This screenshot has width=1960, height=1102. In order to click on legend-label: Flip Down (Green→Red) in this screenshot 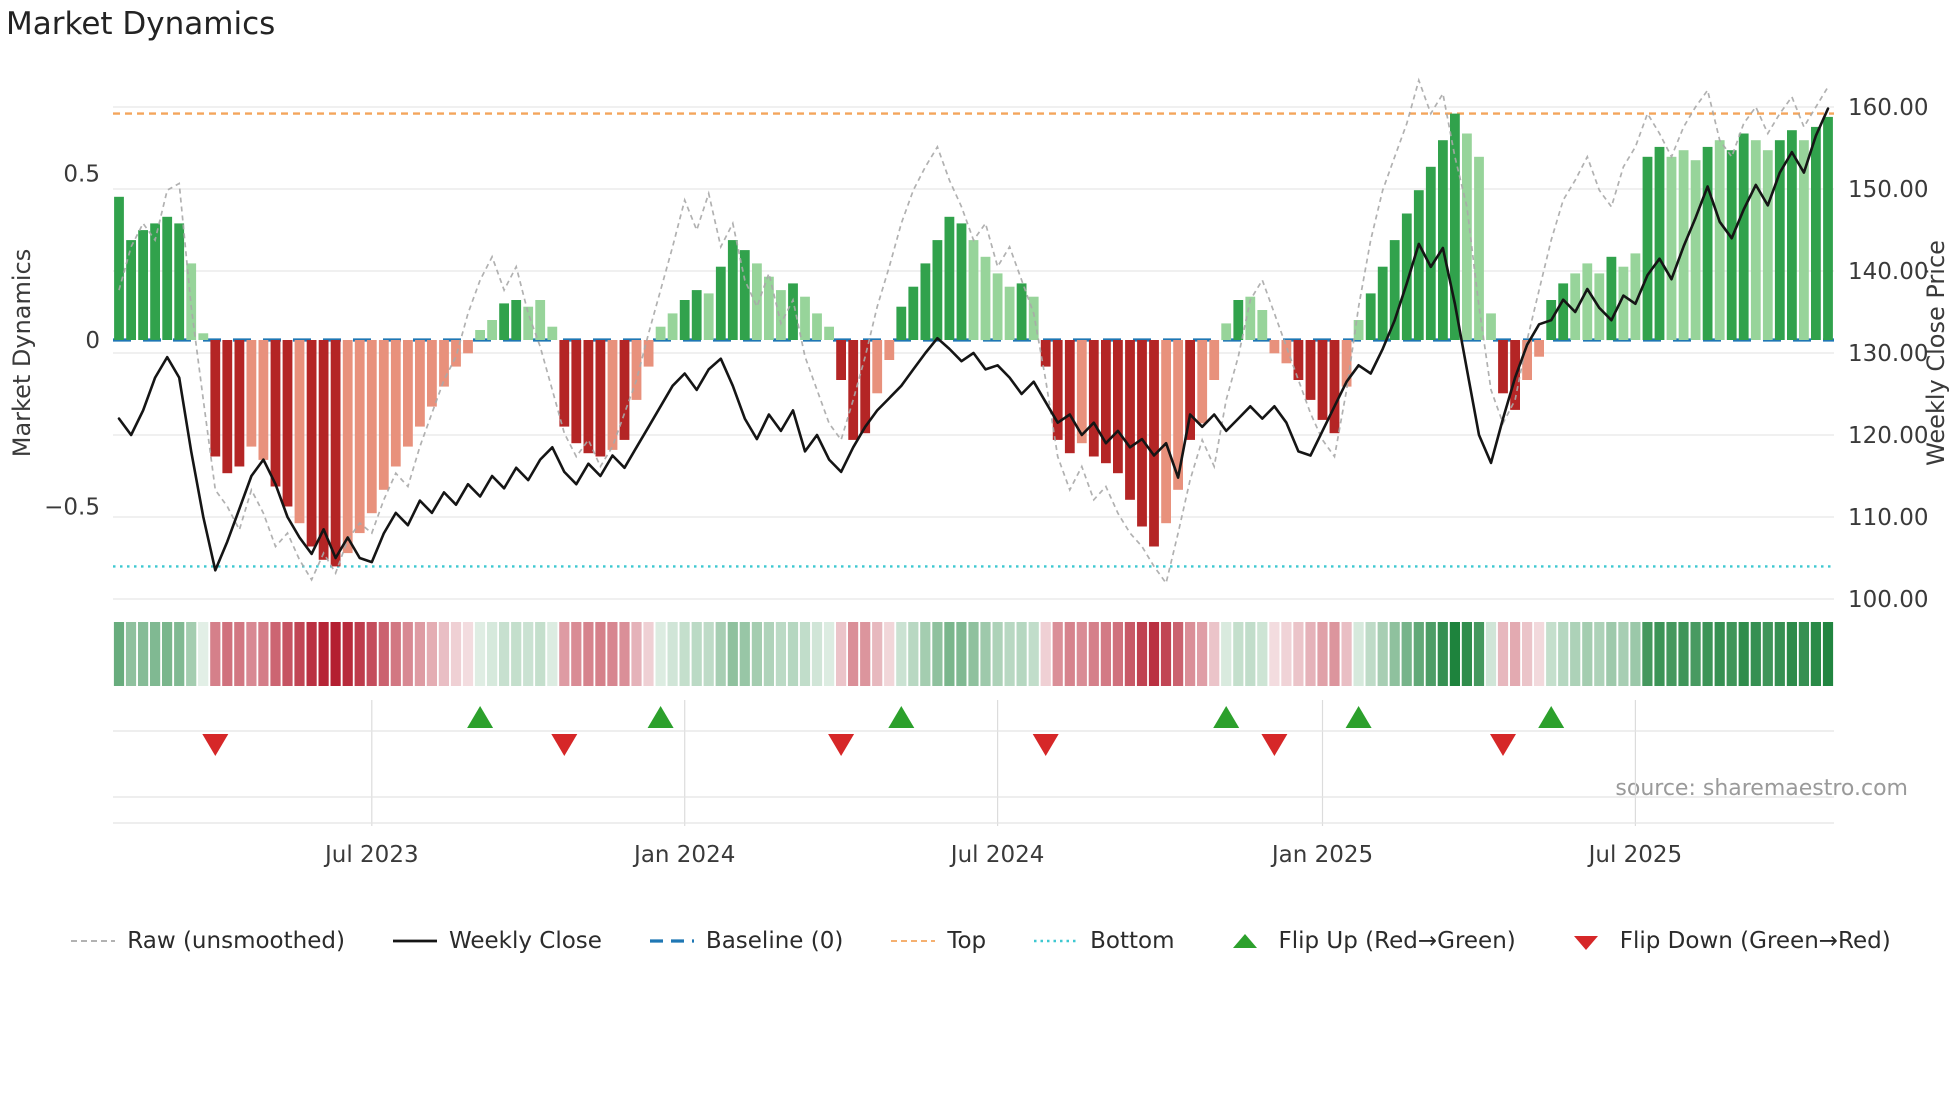, I will do `click(1755, 941)`.